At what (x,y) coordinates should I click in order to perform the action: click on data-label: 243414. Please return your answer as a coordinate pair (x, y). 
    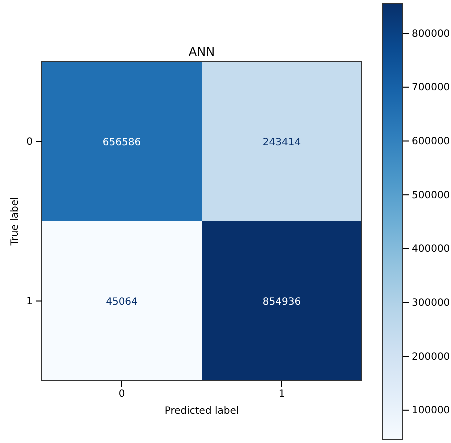
    Looking at the image, I should click on (282, 142).